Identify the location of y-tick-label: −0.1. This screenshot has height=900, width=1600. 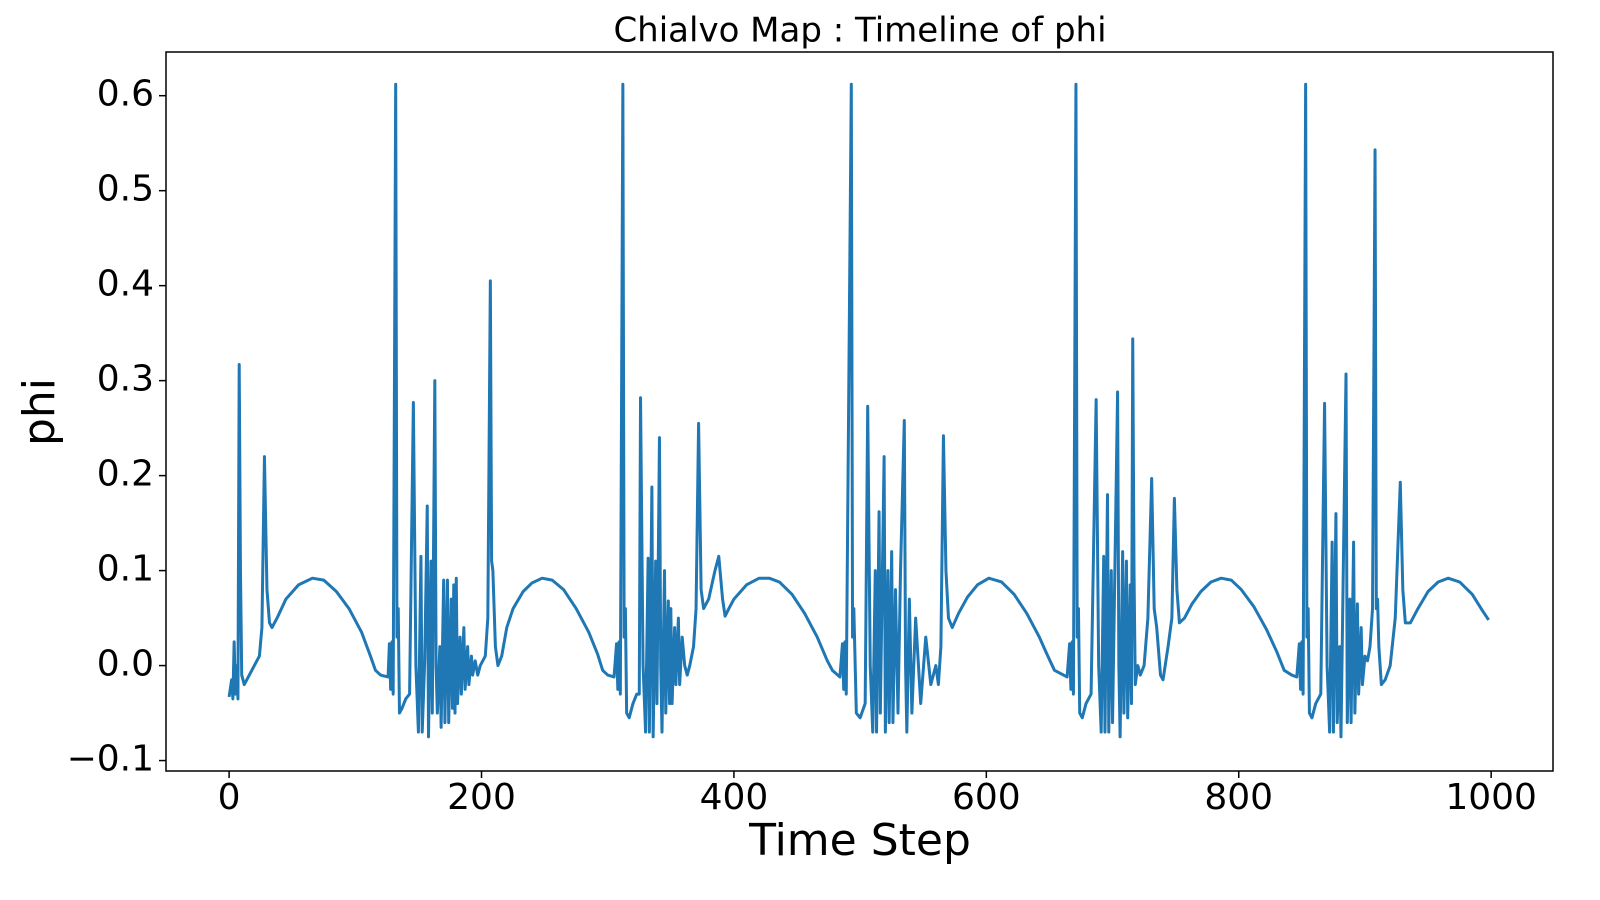
(110, 759).